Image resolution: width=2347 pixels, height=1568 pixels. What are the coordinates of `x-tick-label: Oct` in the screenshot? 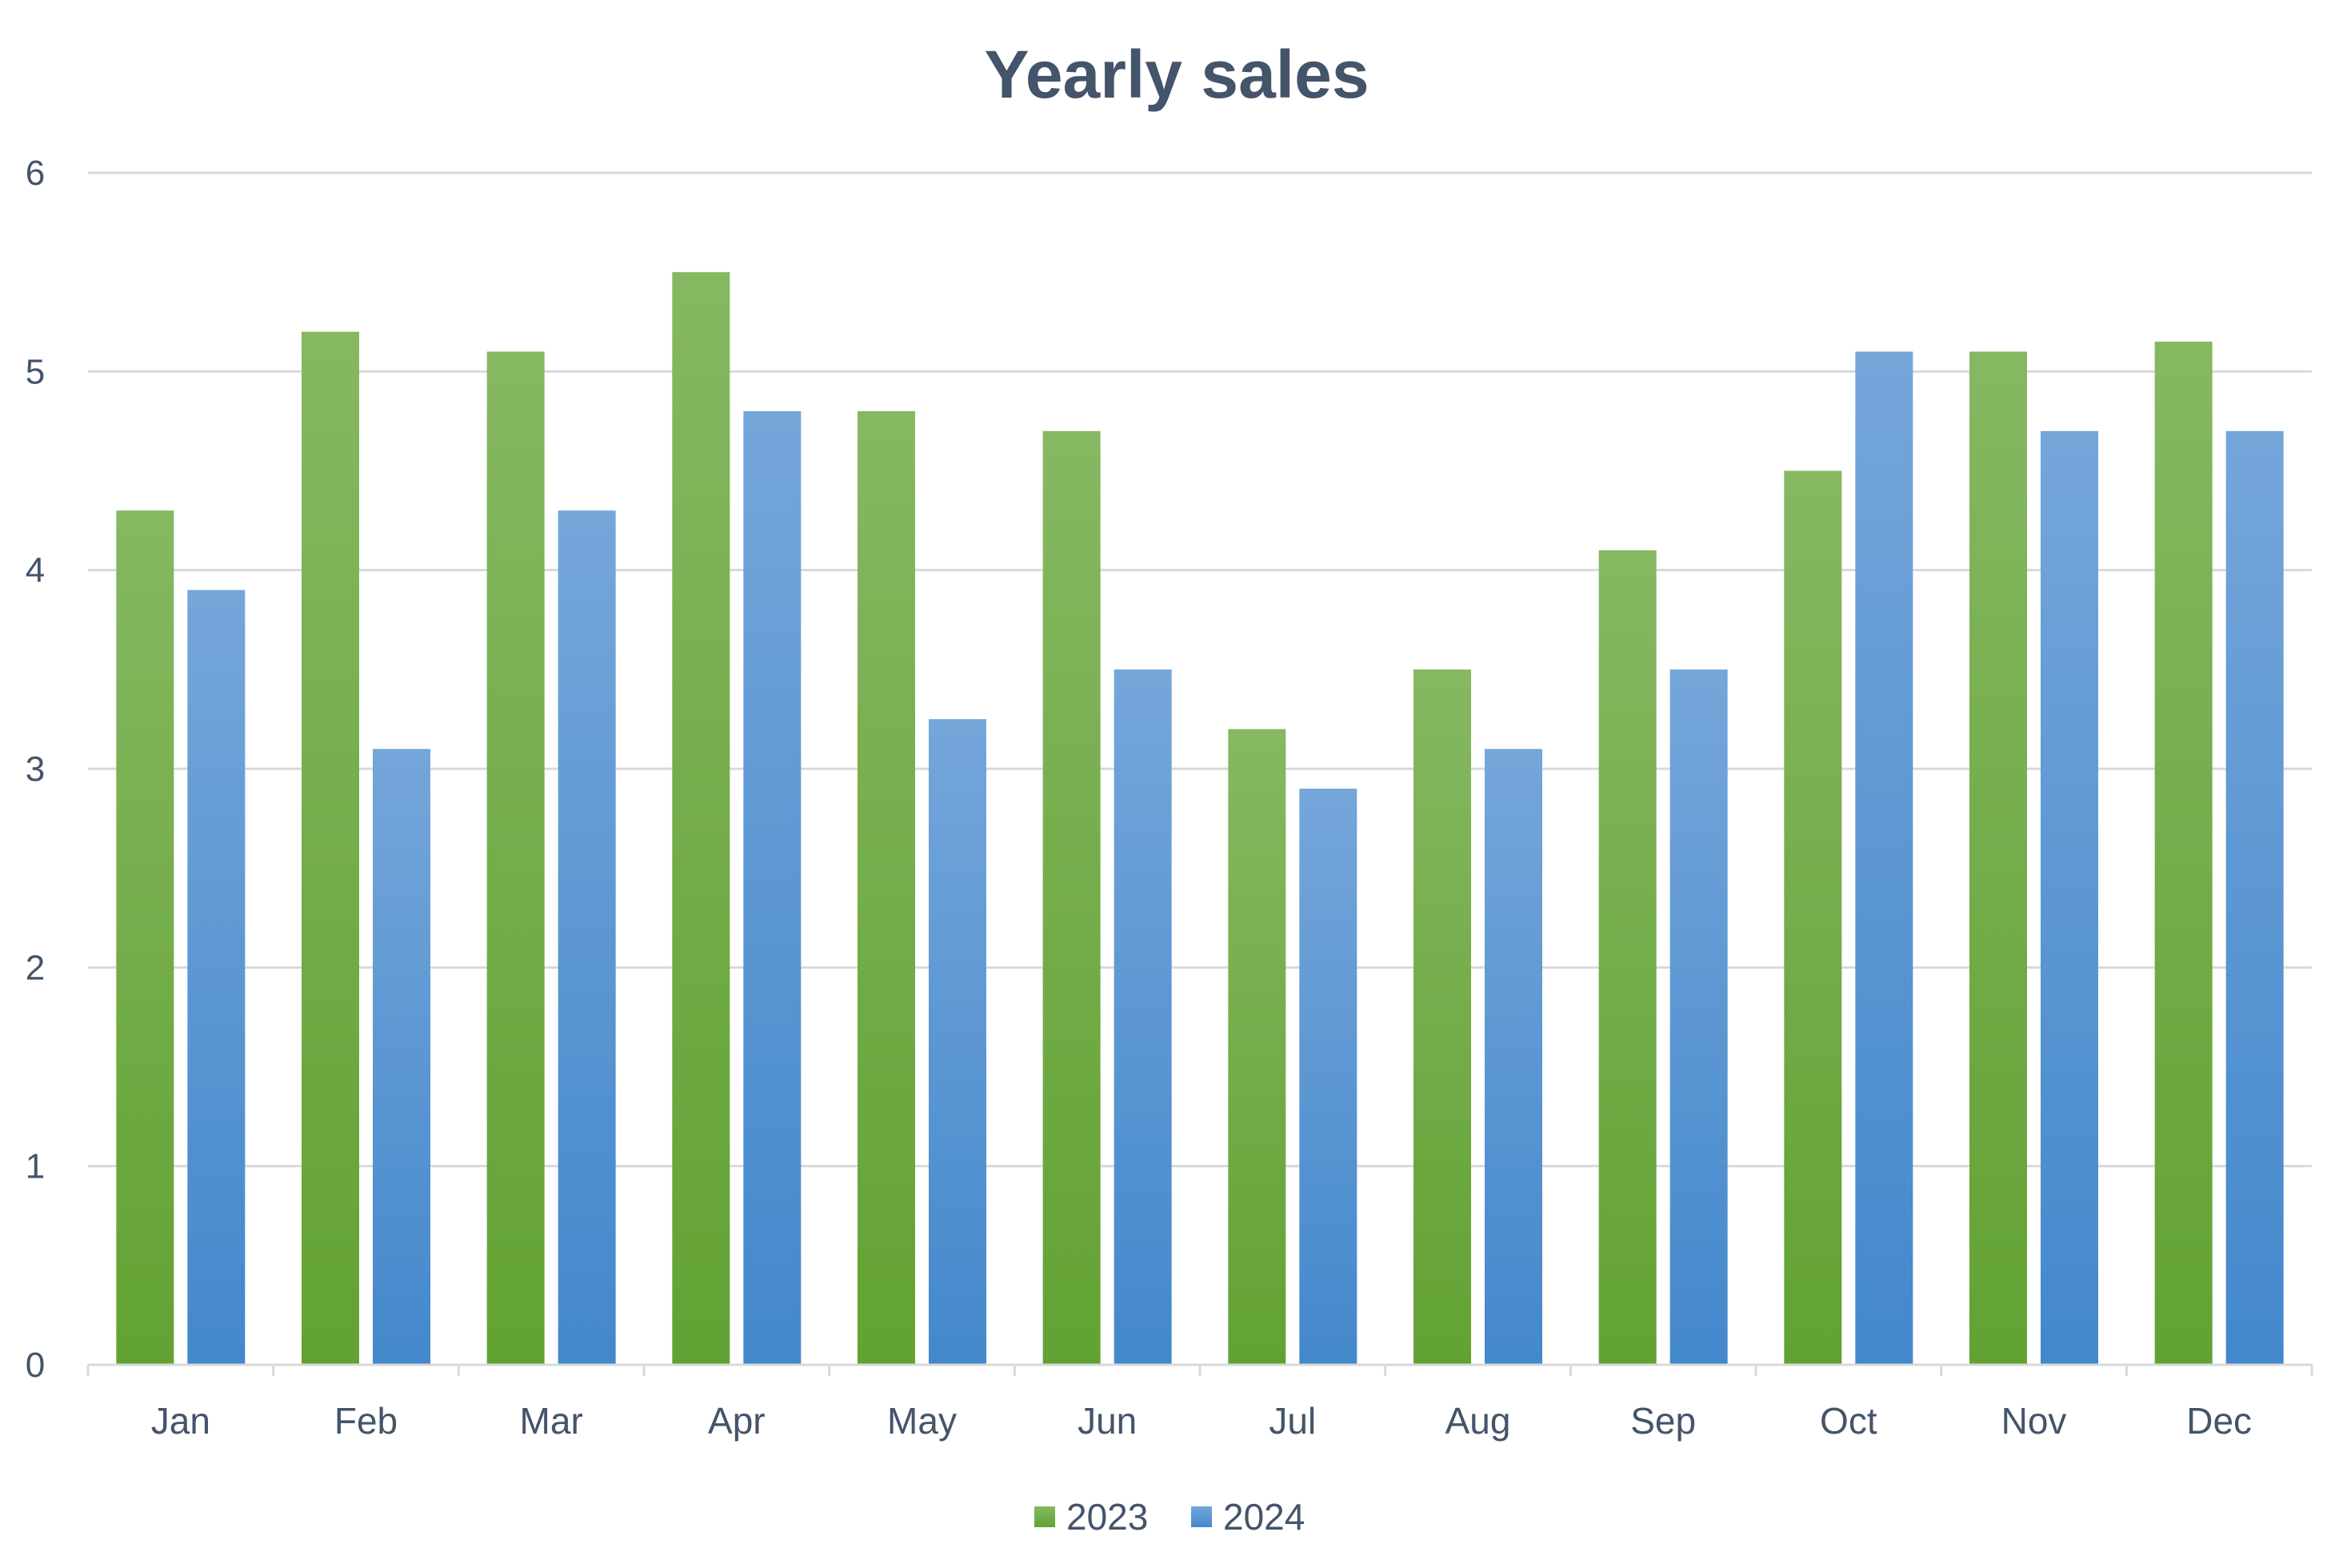 It's located at (1849, 1421).